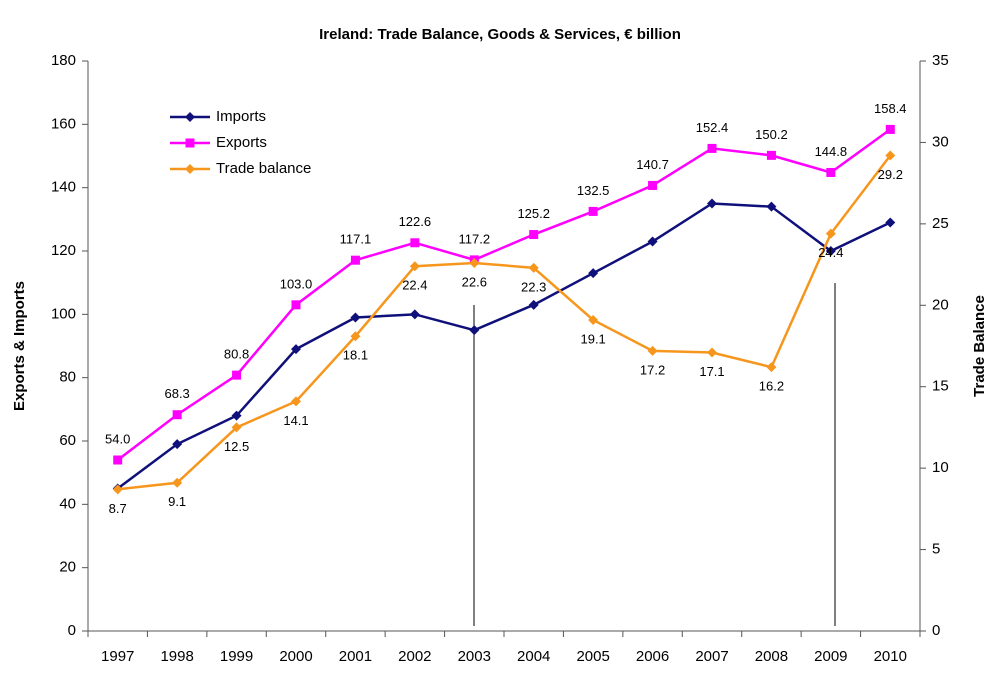 Image resolution: width=1002 pixels, height=692 pixels. Describe the element at coordinates (415, 221) in the screenshot. I see `data-label: 122.6` at that location.